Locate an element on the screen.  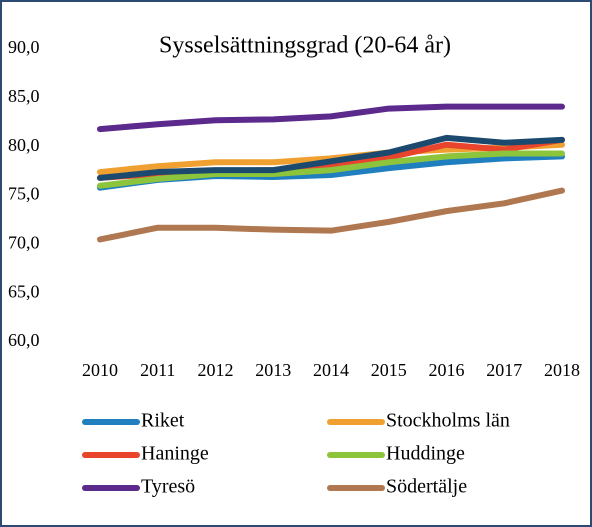
x-tick-label: 2011 is located at coordinates (157, 370).